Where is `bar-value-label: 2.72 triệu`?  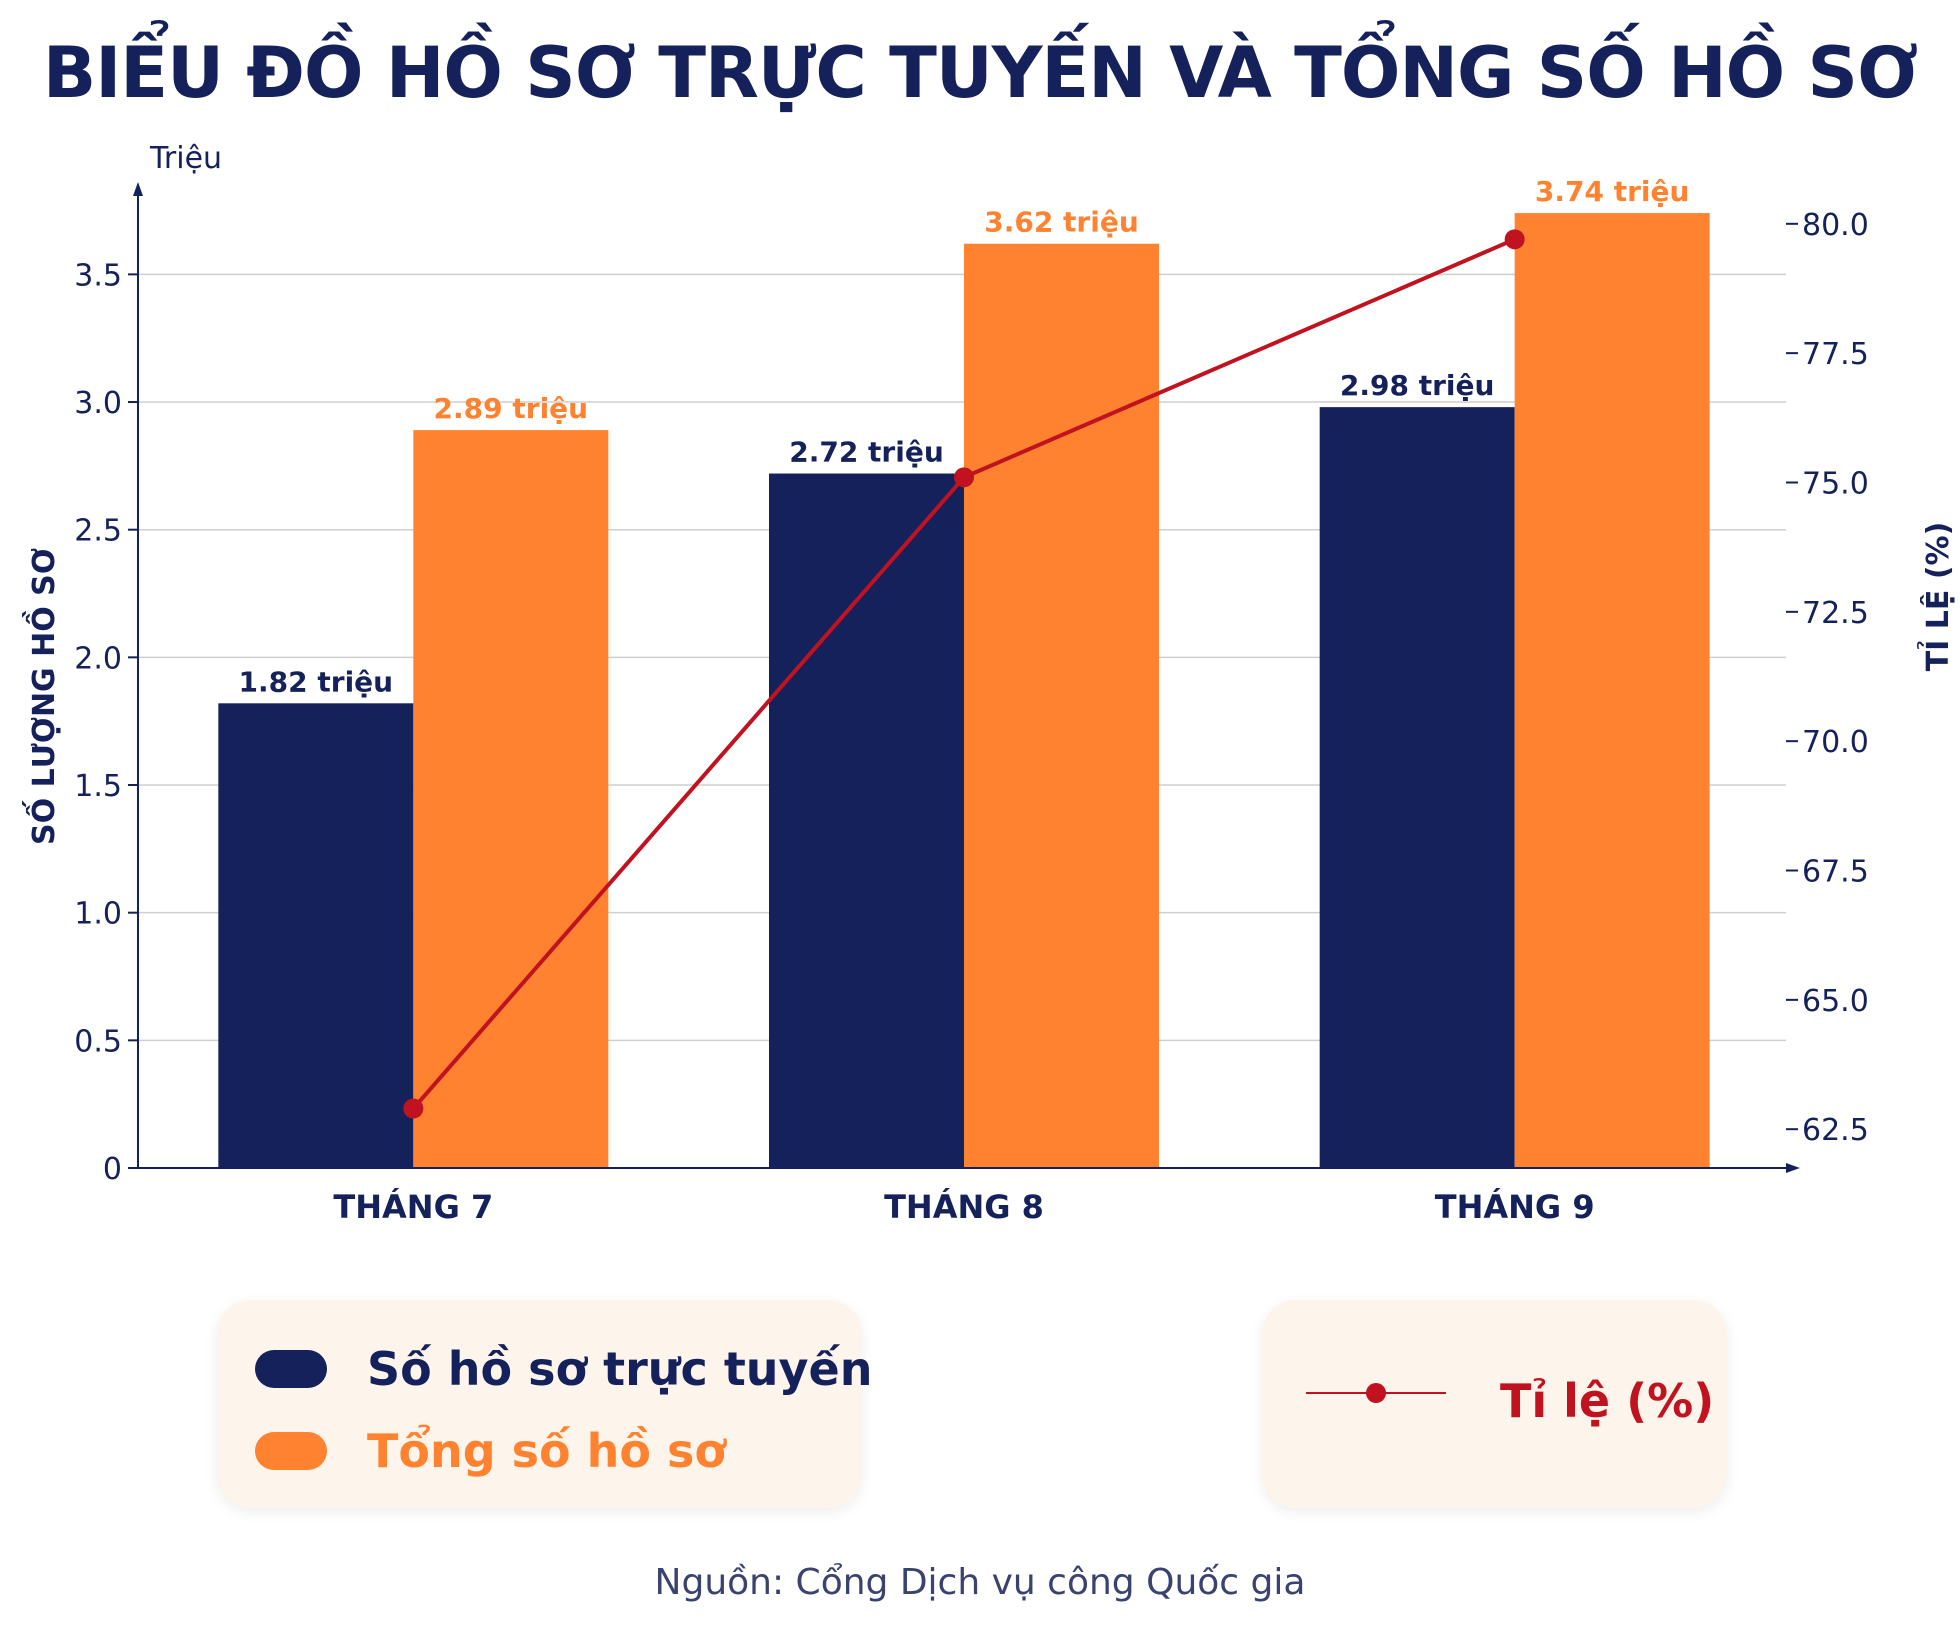 bar-value-label: 2.72 triệu is located at coordinates (866, 452).